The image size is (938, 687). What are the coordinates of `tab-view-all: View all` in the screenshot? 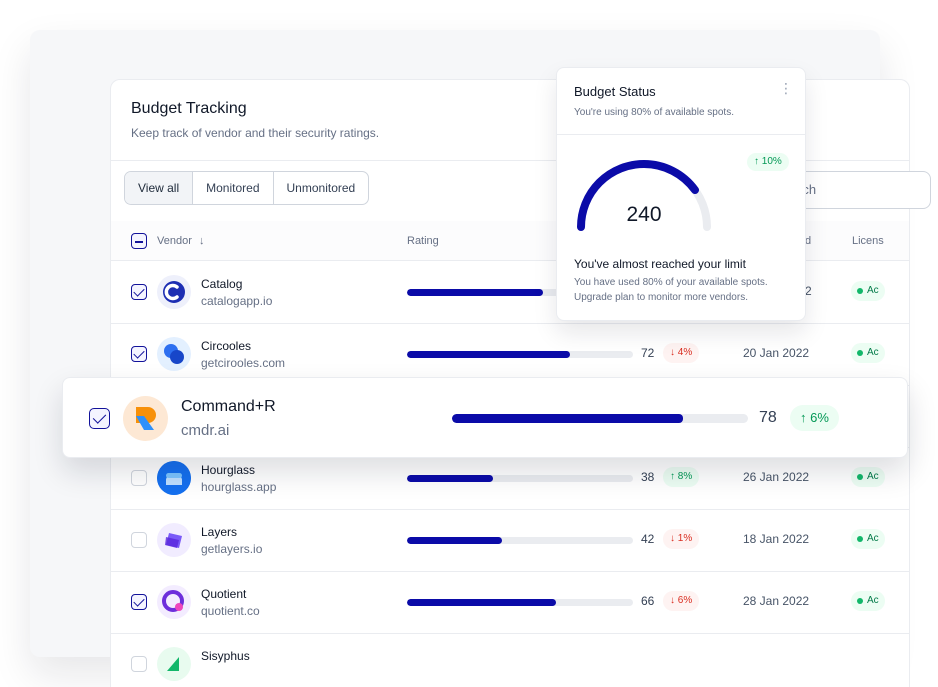 It's located at (159, 188).